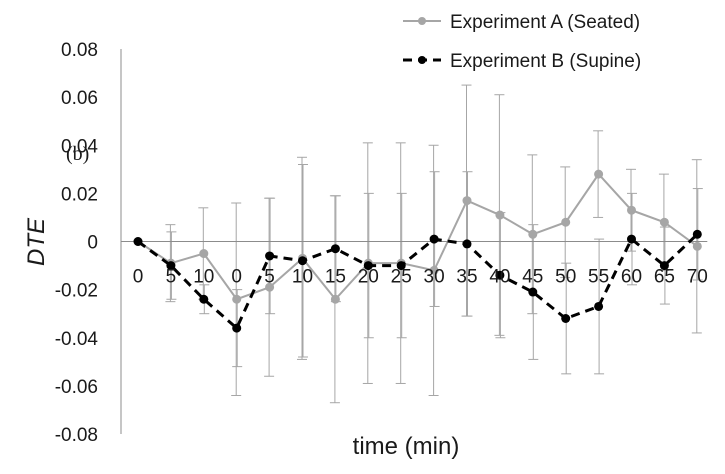 This screenshot has width=725, height=474. What do you see at coordinates (368, 277) in the screenshot?
I see `x-tick-label: 20` at bounding box center [368, 277].